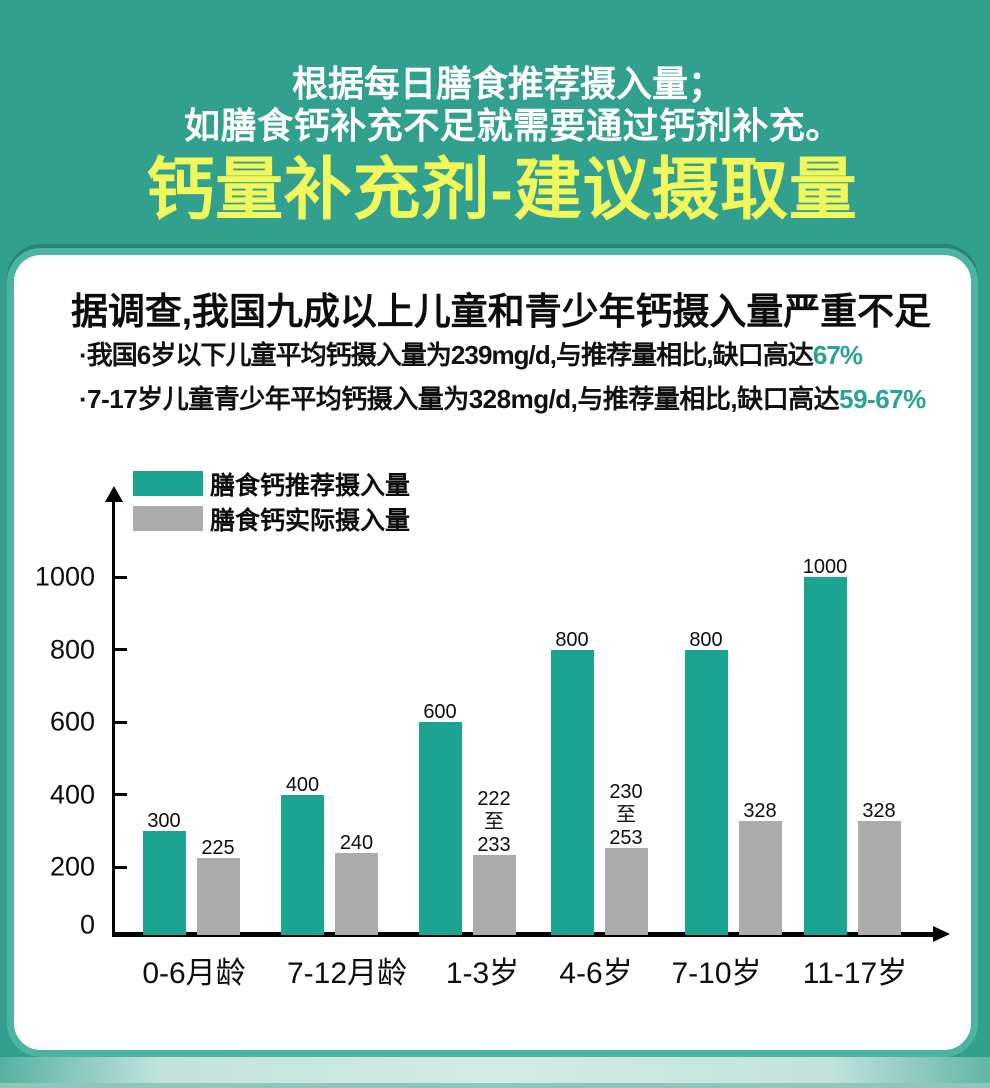 The height and width of the screenshot is (1088, 990). I want to click on page-title: 钙量补充剂-建议摄取量, so click(502, 190).